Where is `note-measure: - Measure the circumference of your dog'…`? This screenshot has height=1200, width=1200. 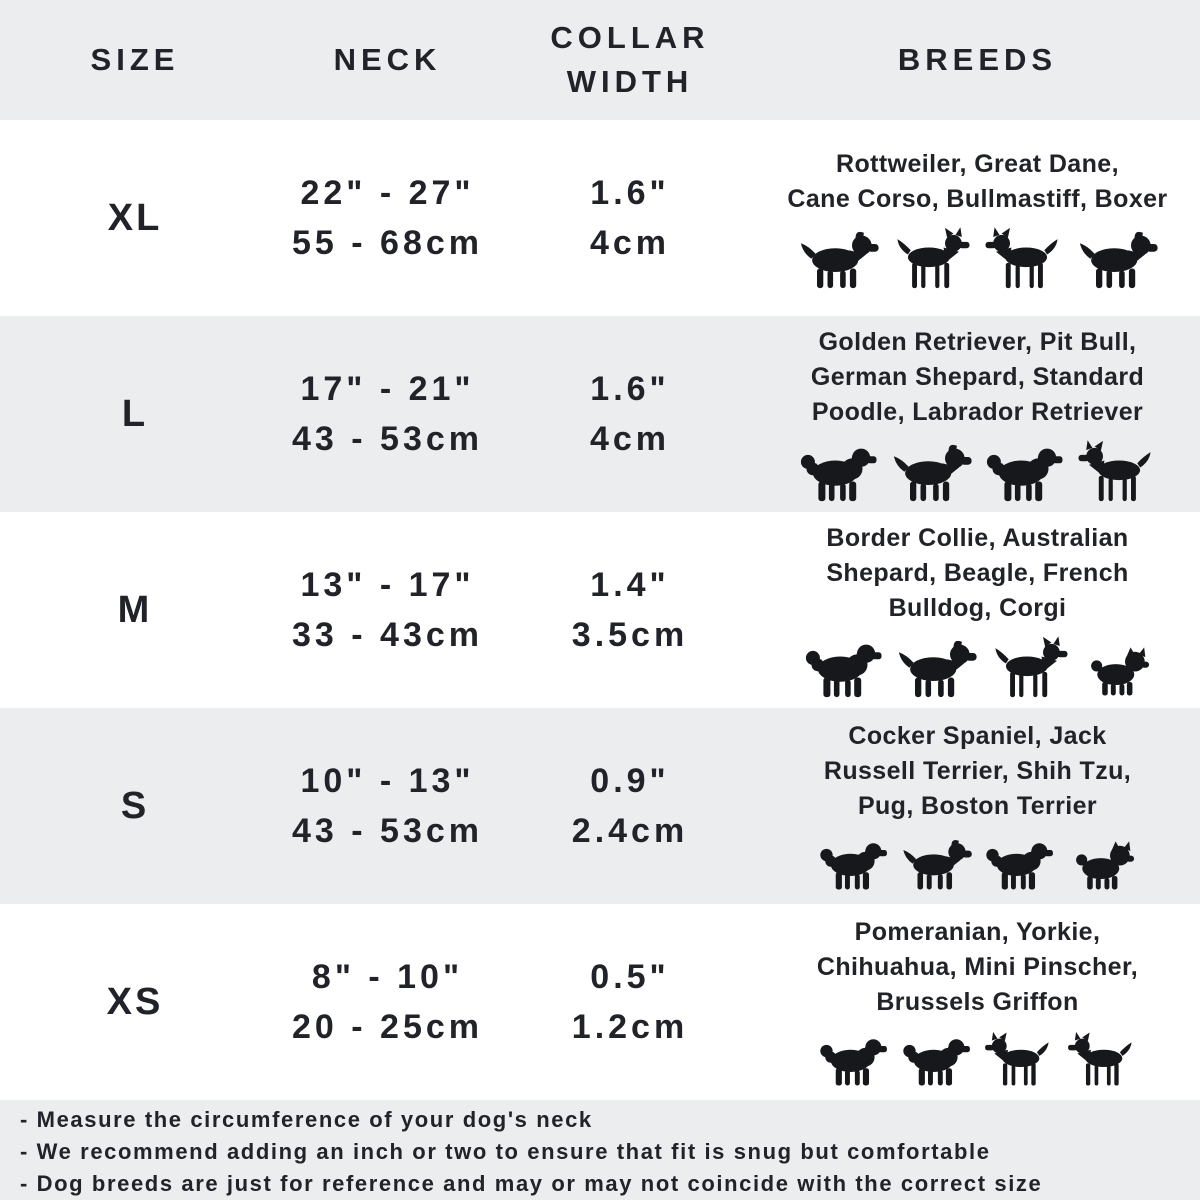
note-measure: - Measure the circumference of your dog'… is located at coordinates (306, 1119).